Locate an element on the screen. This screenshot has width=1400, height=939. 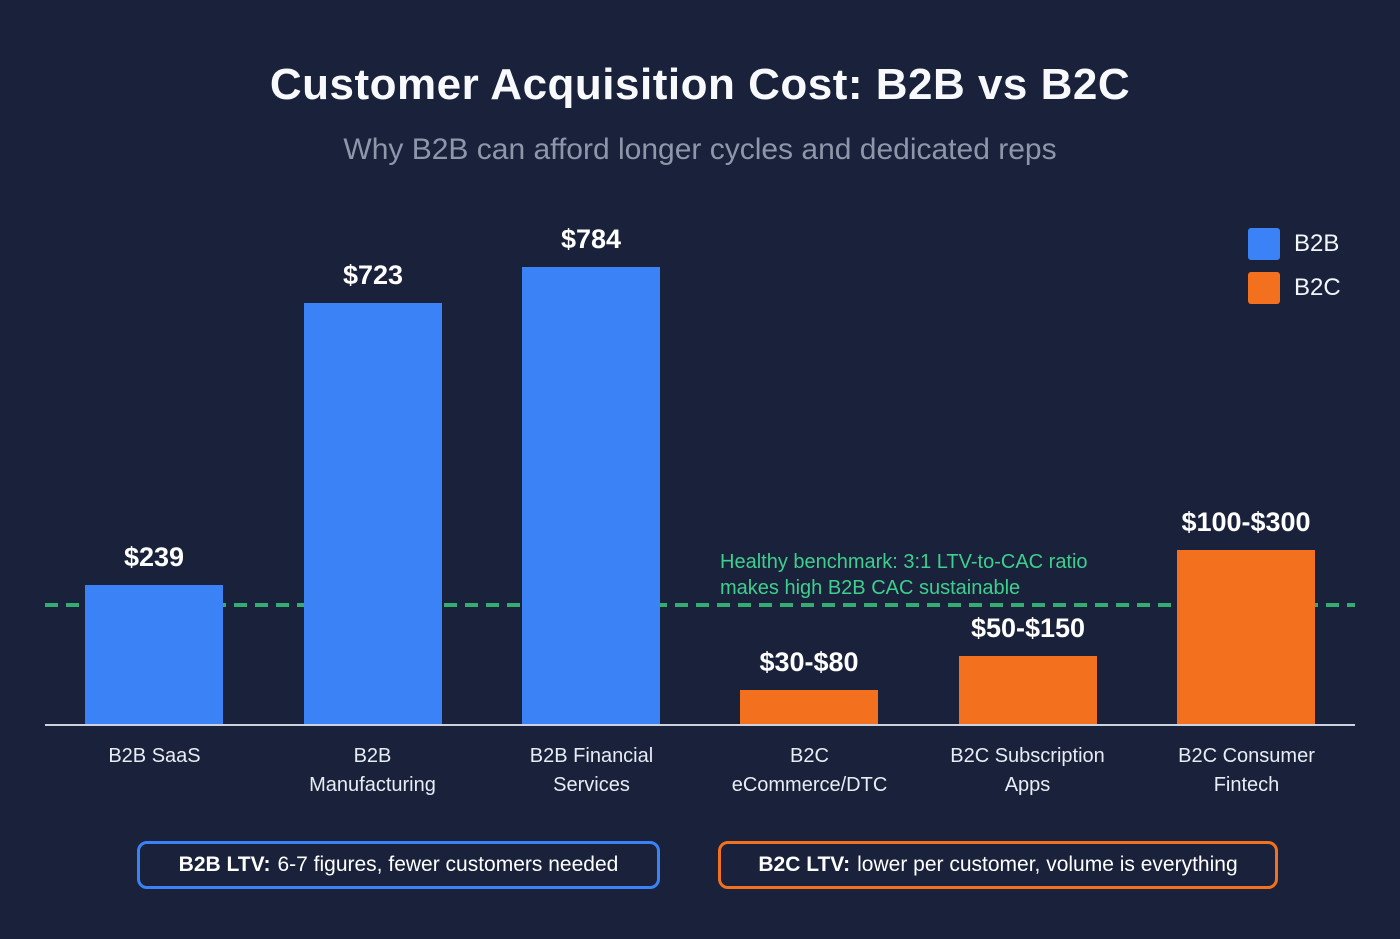
legend-item-b2b: B2B is located at coordinates (1294, 244).